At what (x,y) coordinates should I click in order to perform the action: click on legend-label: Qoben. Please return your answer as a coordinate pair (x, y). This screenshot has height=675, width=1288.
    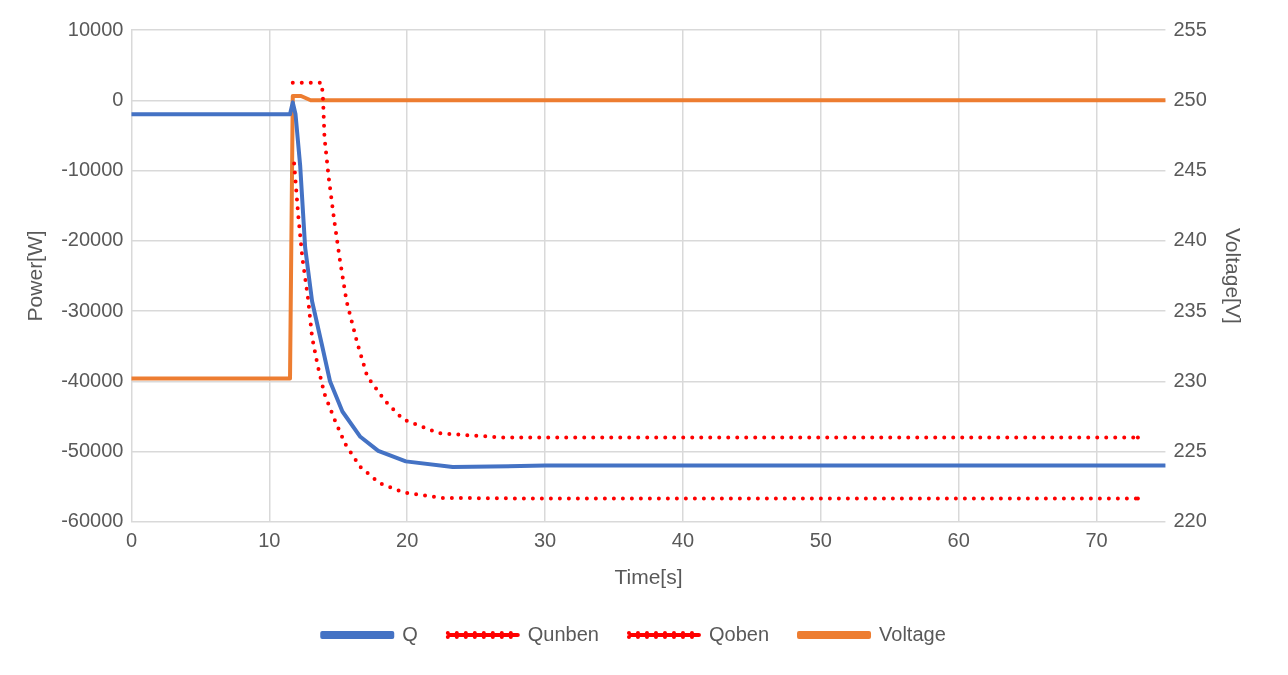
    Looking at the image, I should click on (739, 633).